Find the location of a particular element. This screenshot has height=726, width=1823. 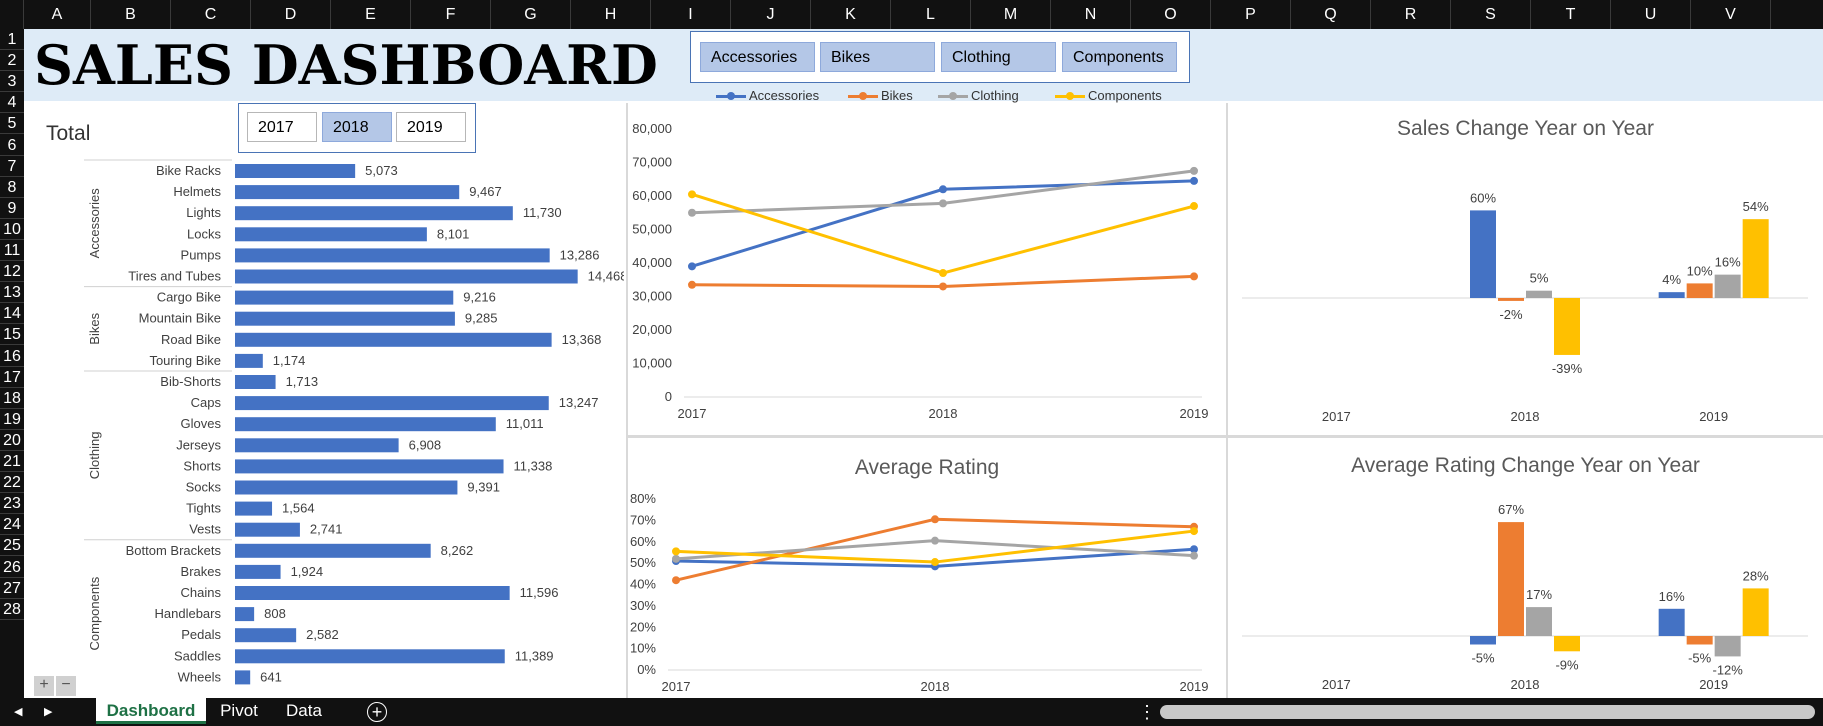

expand-button: + is located at coordinates (44, 686).